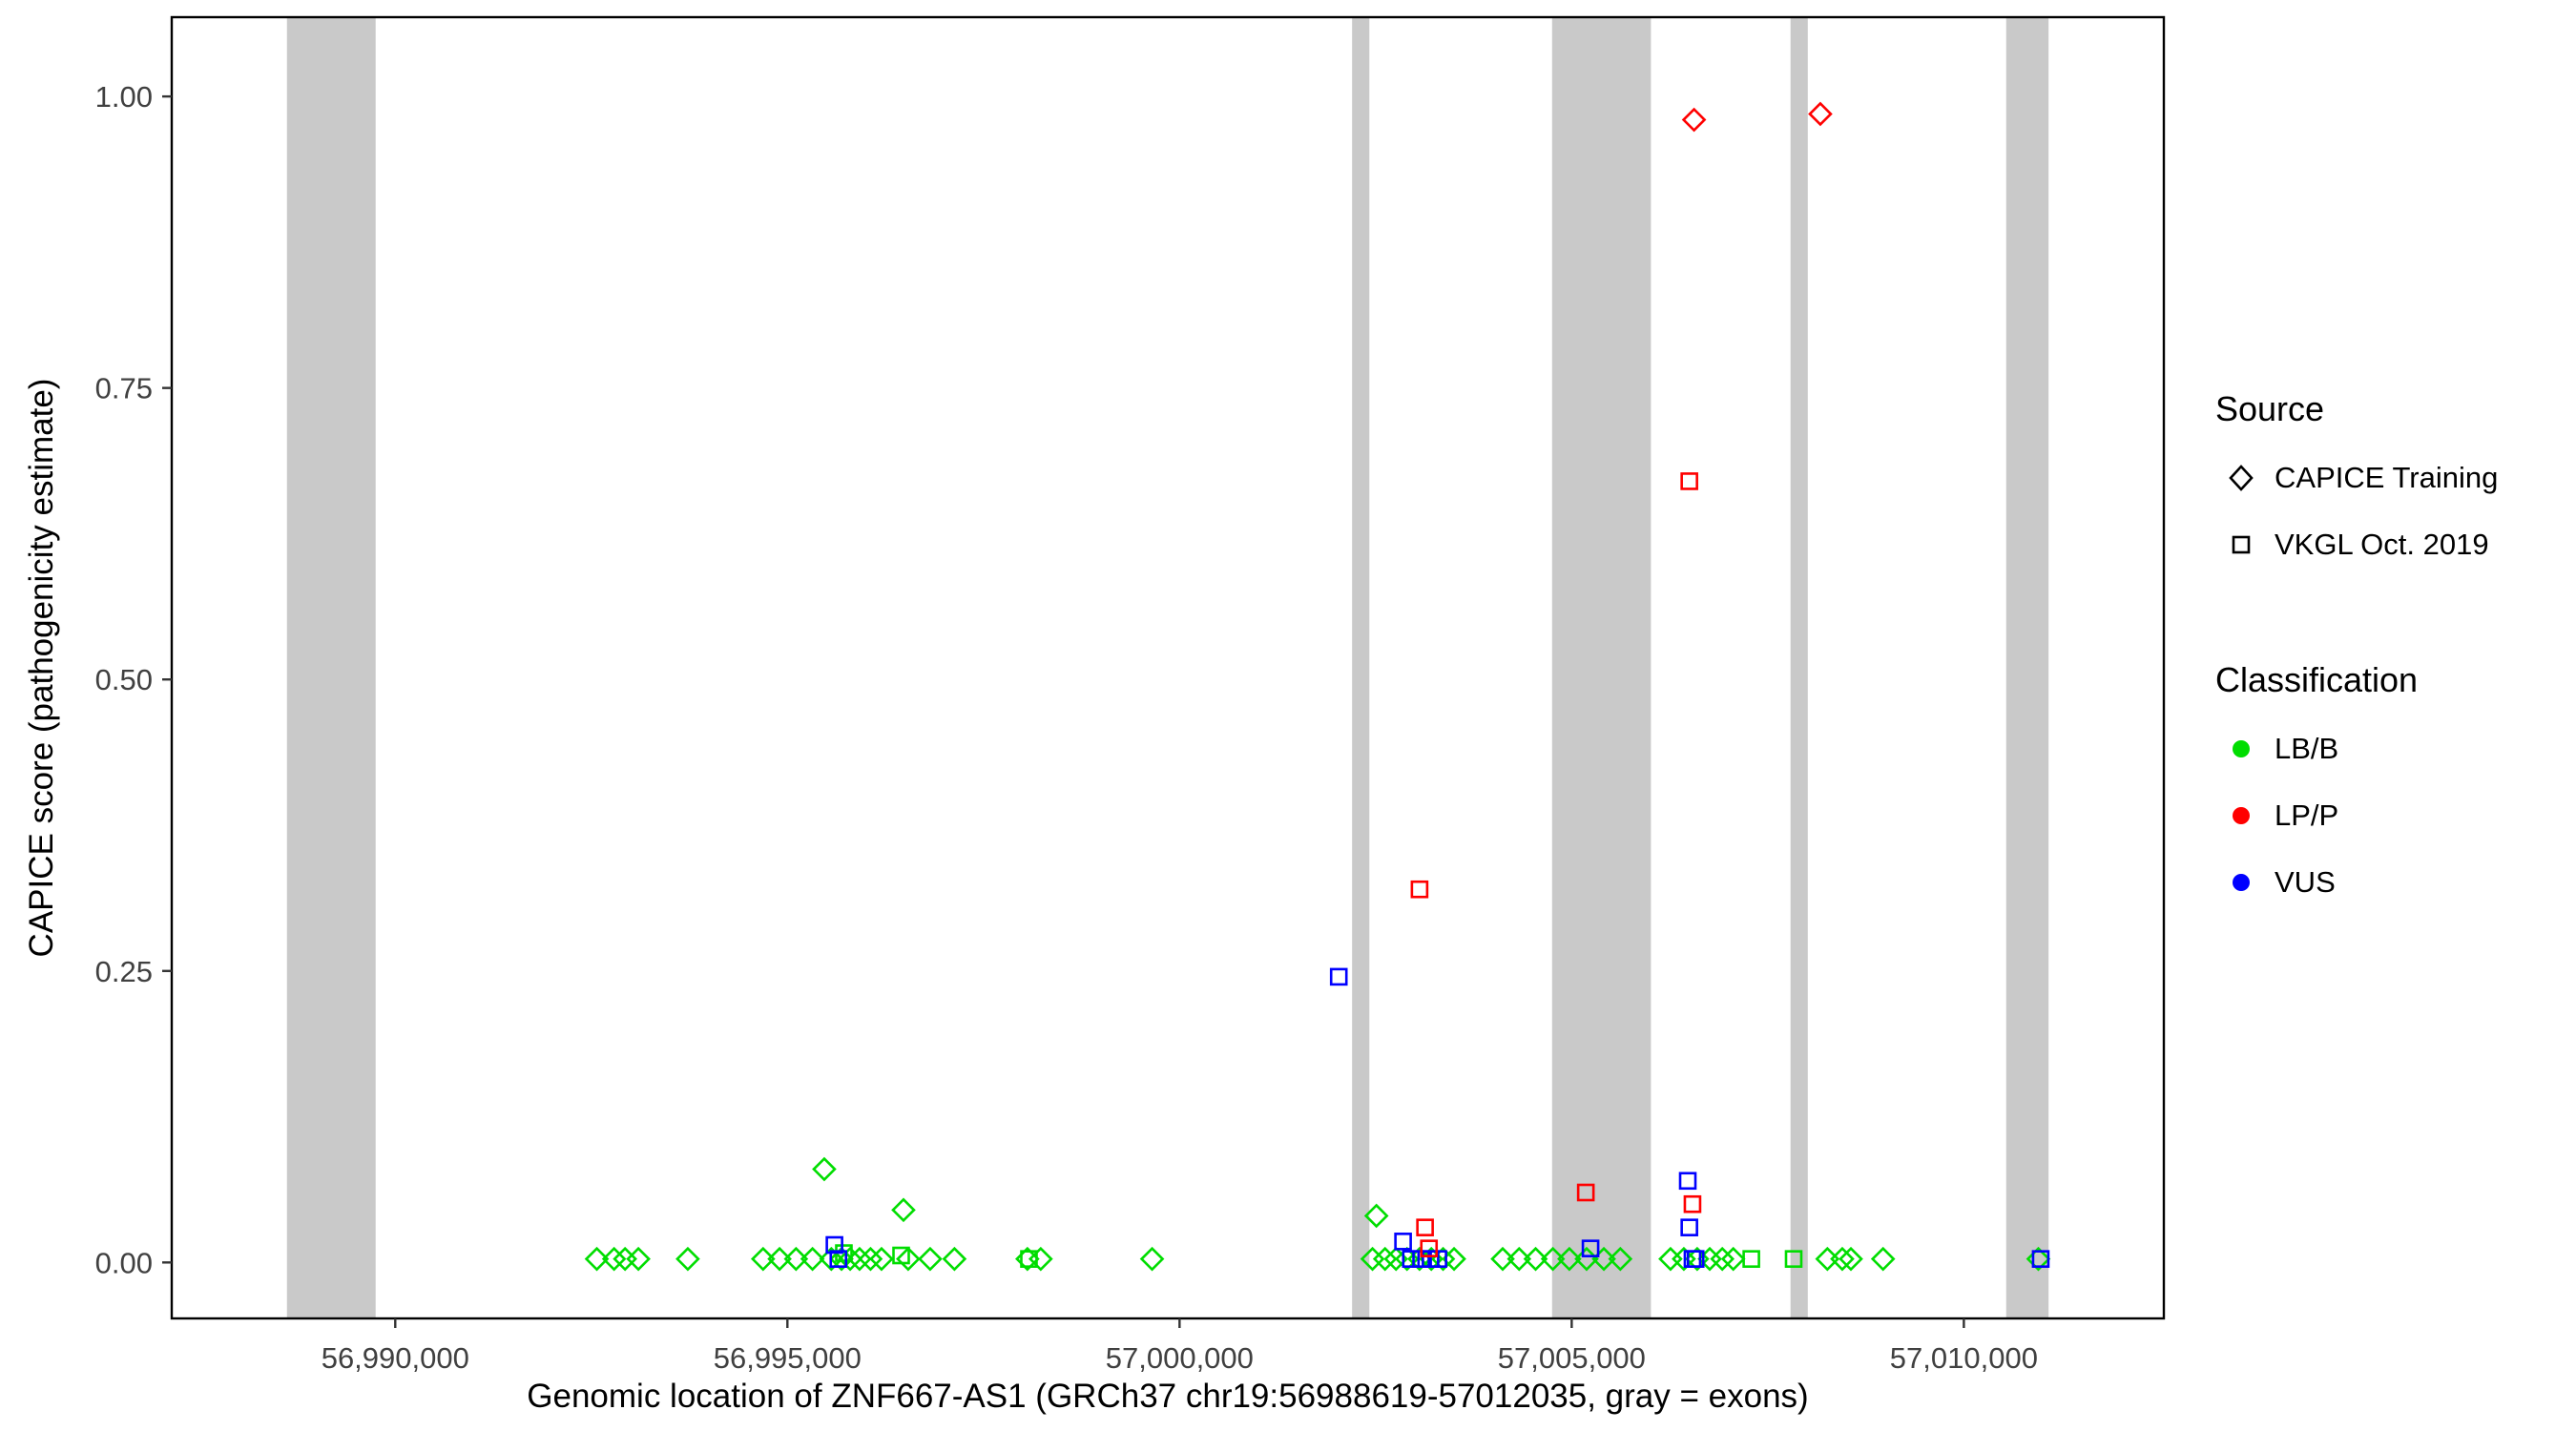 The height and width of the screenshot is (1431, 2576). Describe the element at coordinates (2241, 544) in the screenshot. I see `square-icon` at that location.